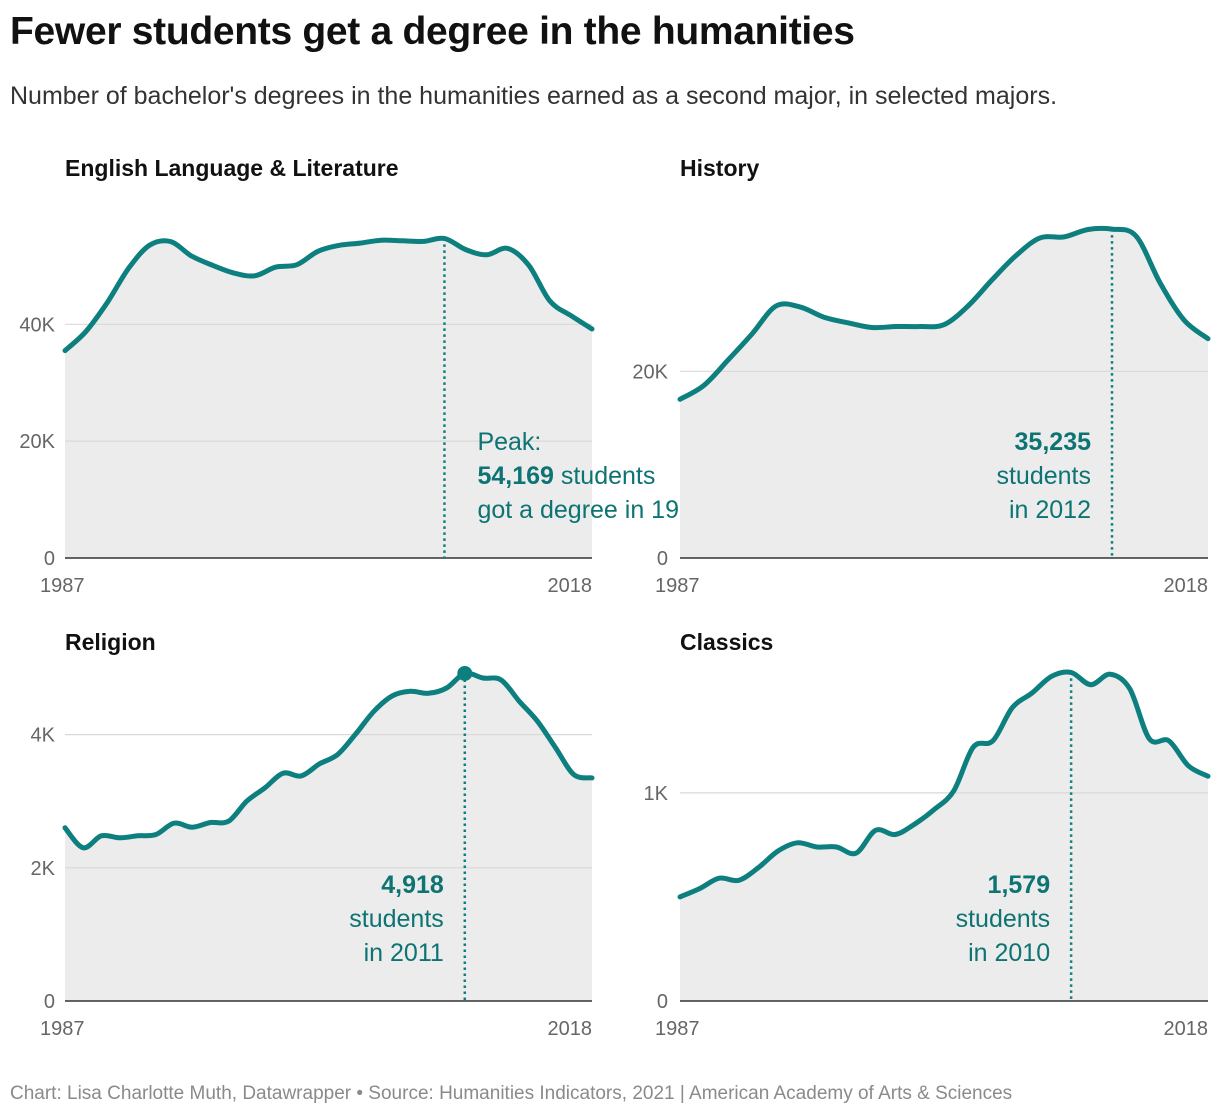 This screenshot has height=1118, width=1220. Describe the element at coordinates (656, 794) in the screenshot. I see `classics-y-tick-label: 1K` at that location.